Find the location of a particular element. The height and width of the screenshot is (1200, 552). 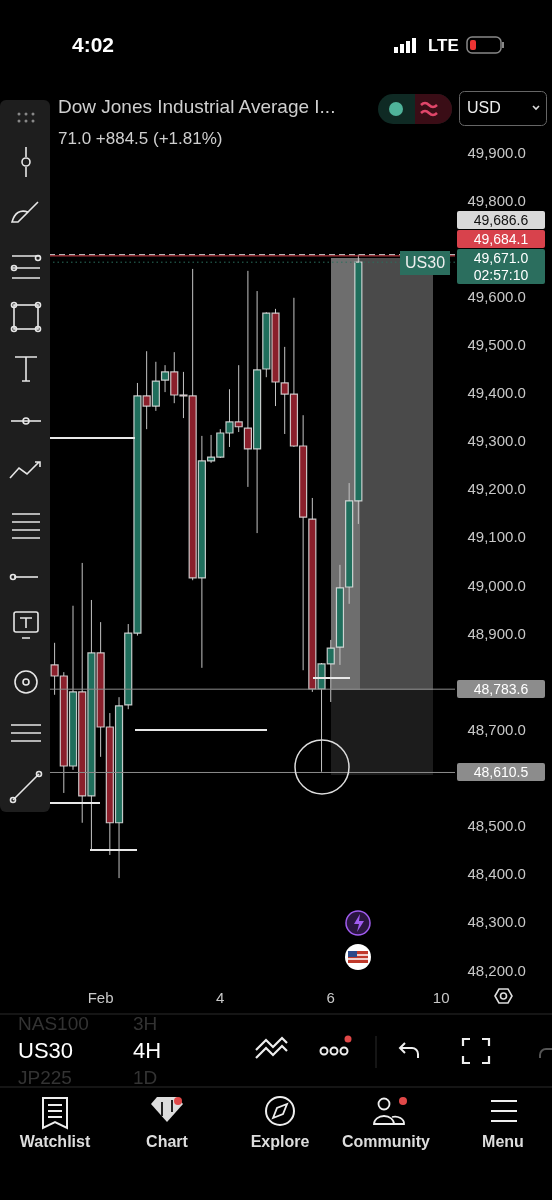

y-tick-label: 49,100.0 is located at coordinates (496, 537).